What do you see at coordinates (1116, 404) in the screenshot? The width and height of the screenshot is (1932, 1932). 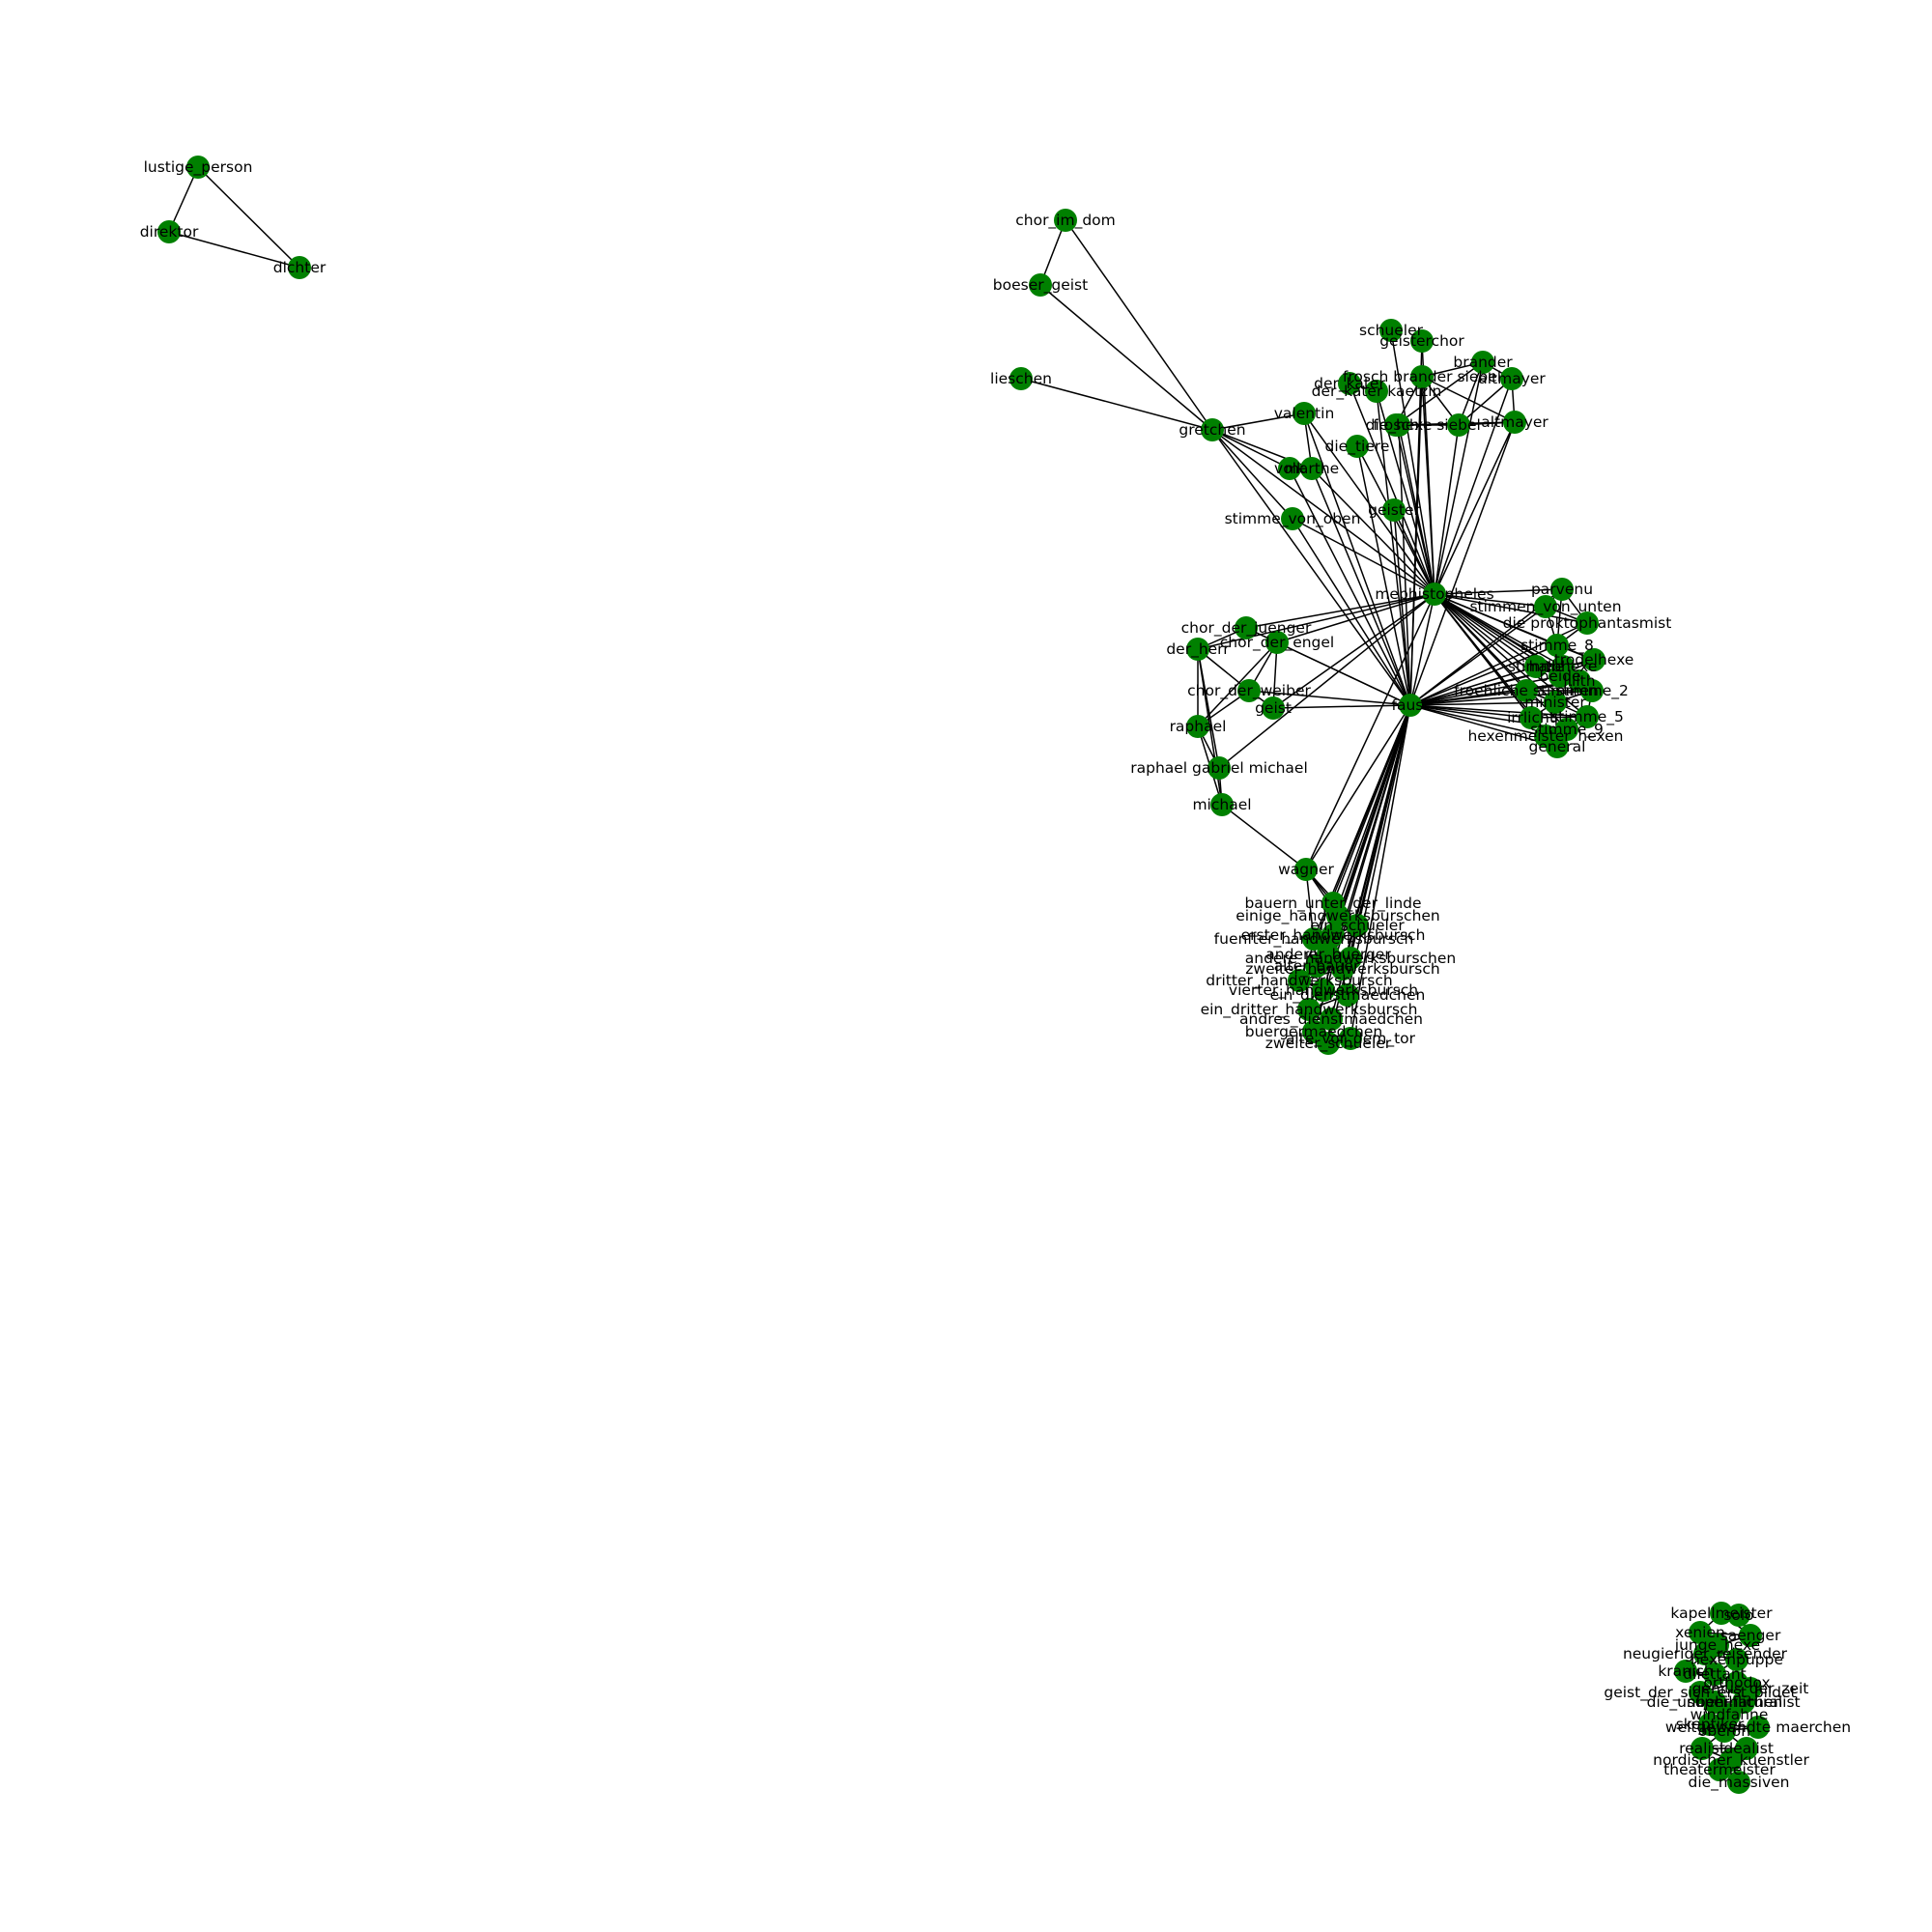 I see `edge-lieschen-gretchen` at bounding box center [1116, 404].